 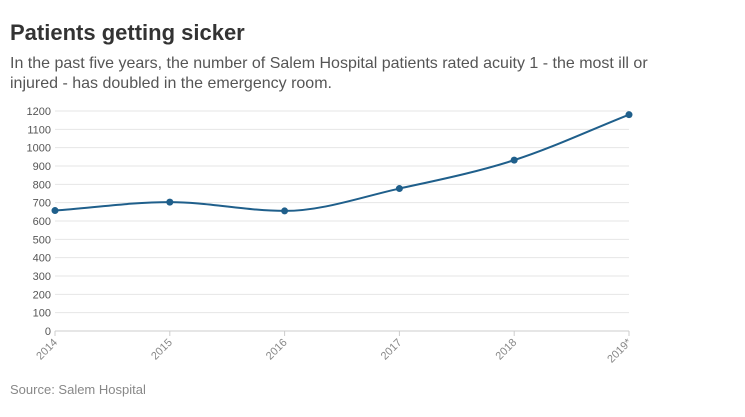 I want to click on y-axis-ticks: 0 100 200 300 400 500 600 700 800 900 1000 1100 1200, so click(x=39, y=222).